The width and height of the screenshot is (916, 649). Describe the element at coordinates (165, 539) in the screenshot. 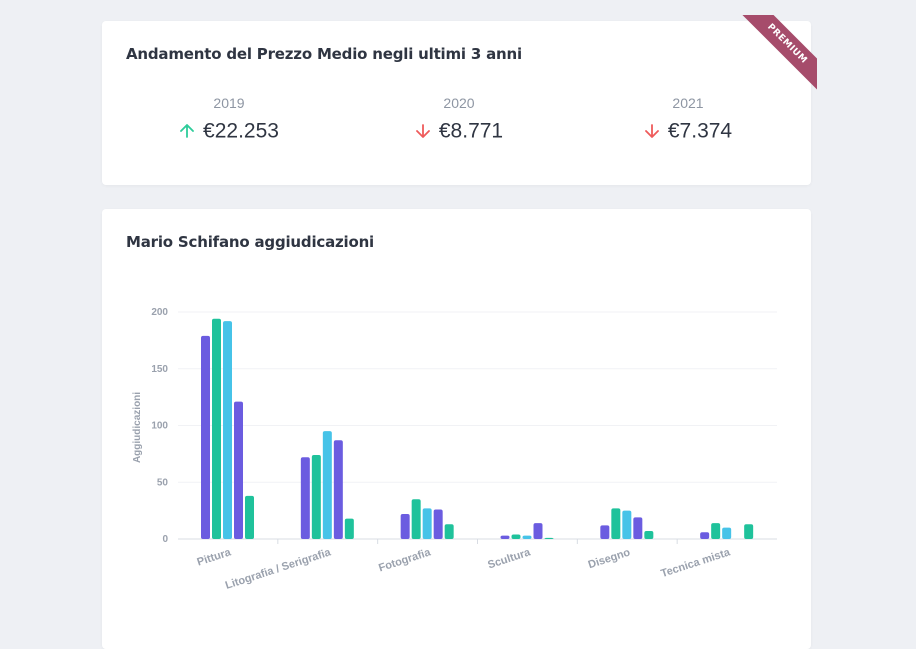

I see `y-tick-label: 0` at that location.